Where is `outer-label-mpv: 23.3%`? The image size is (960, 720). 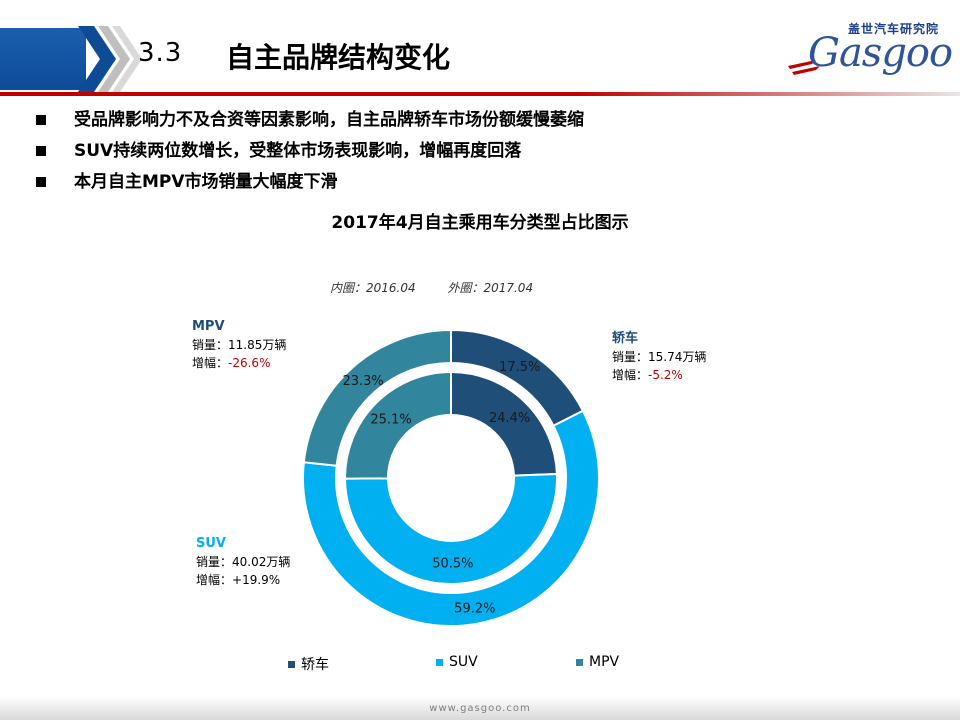 outer-label-mpv: 23.3% is located at coordinates (362, 381).